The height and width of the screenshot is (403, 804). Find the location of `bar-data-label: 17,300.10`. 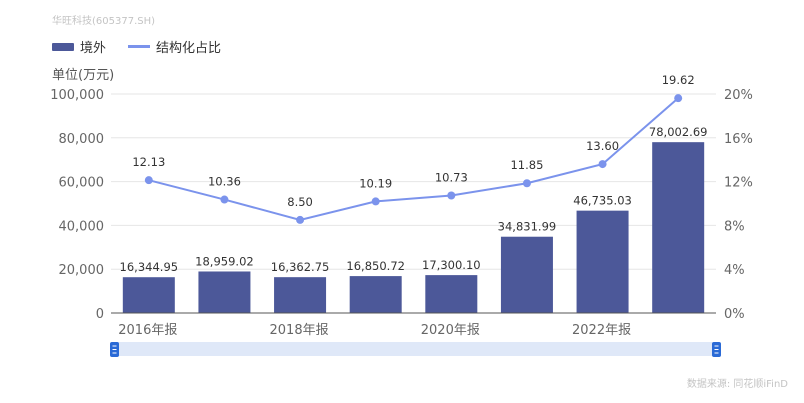

bar-data-label: 17,300.10 is located at coordinates (451, 265).